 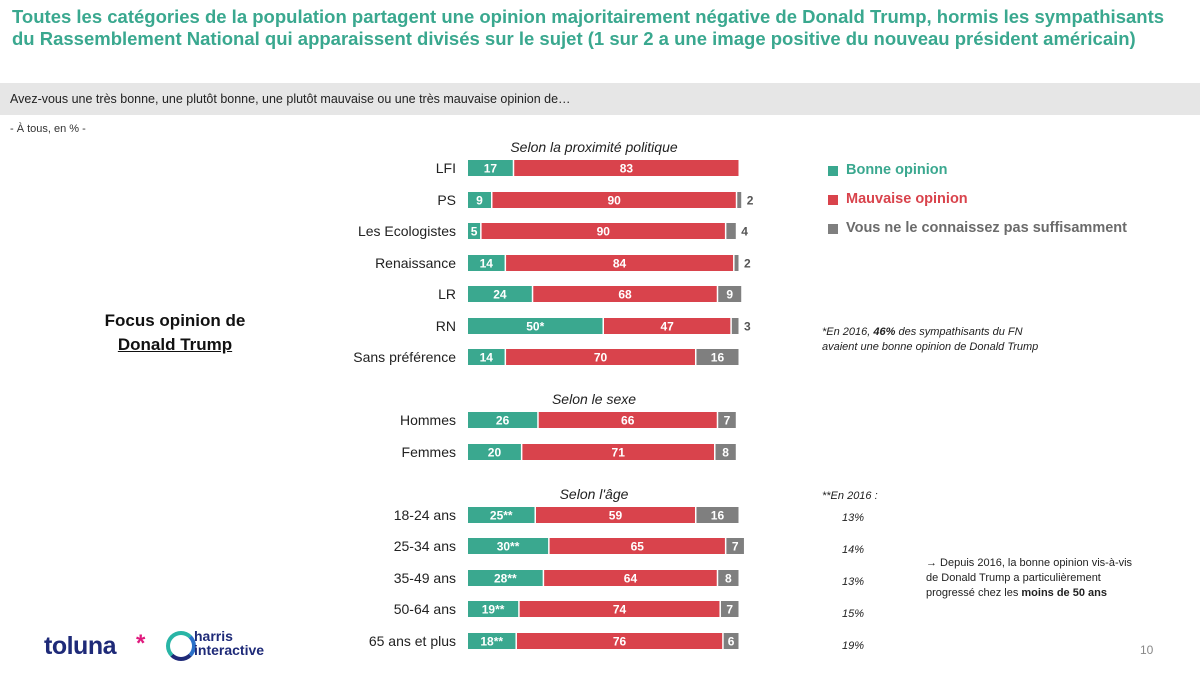 What do you see at coordinates (446, 168) in the screenshot?
I see `row-label: LFI` at bounding box center [446, 168].